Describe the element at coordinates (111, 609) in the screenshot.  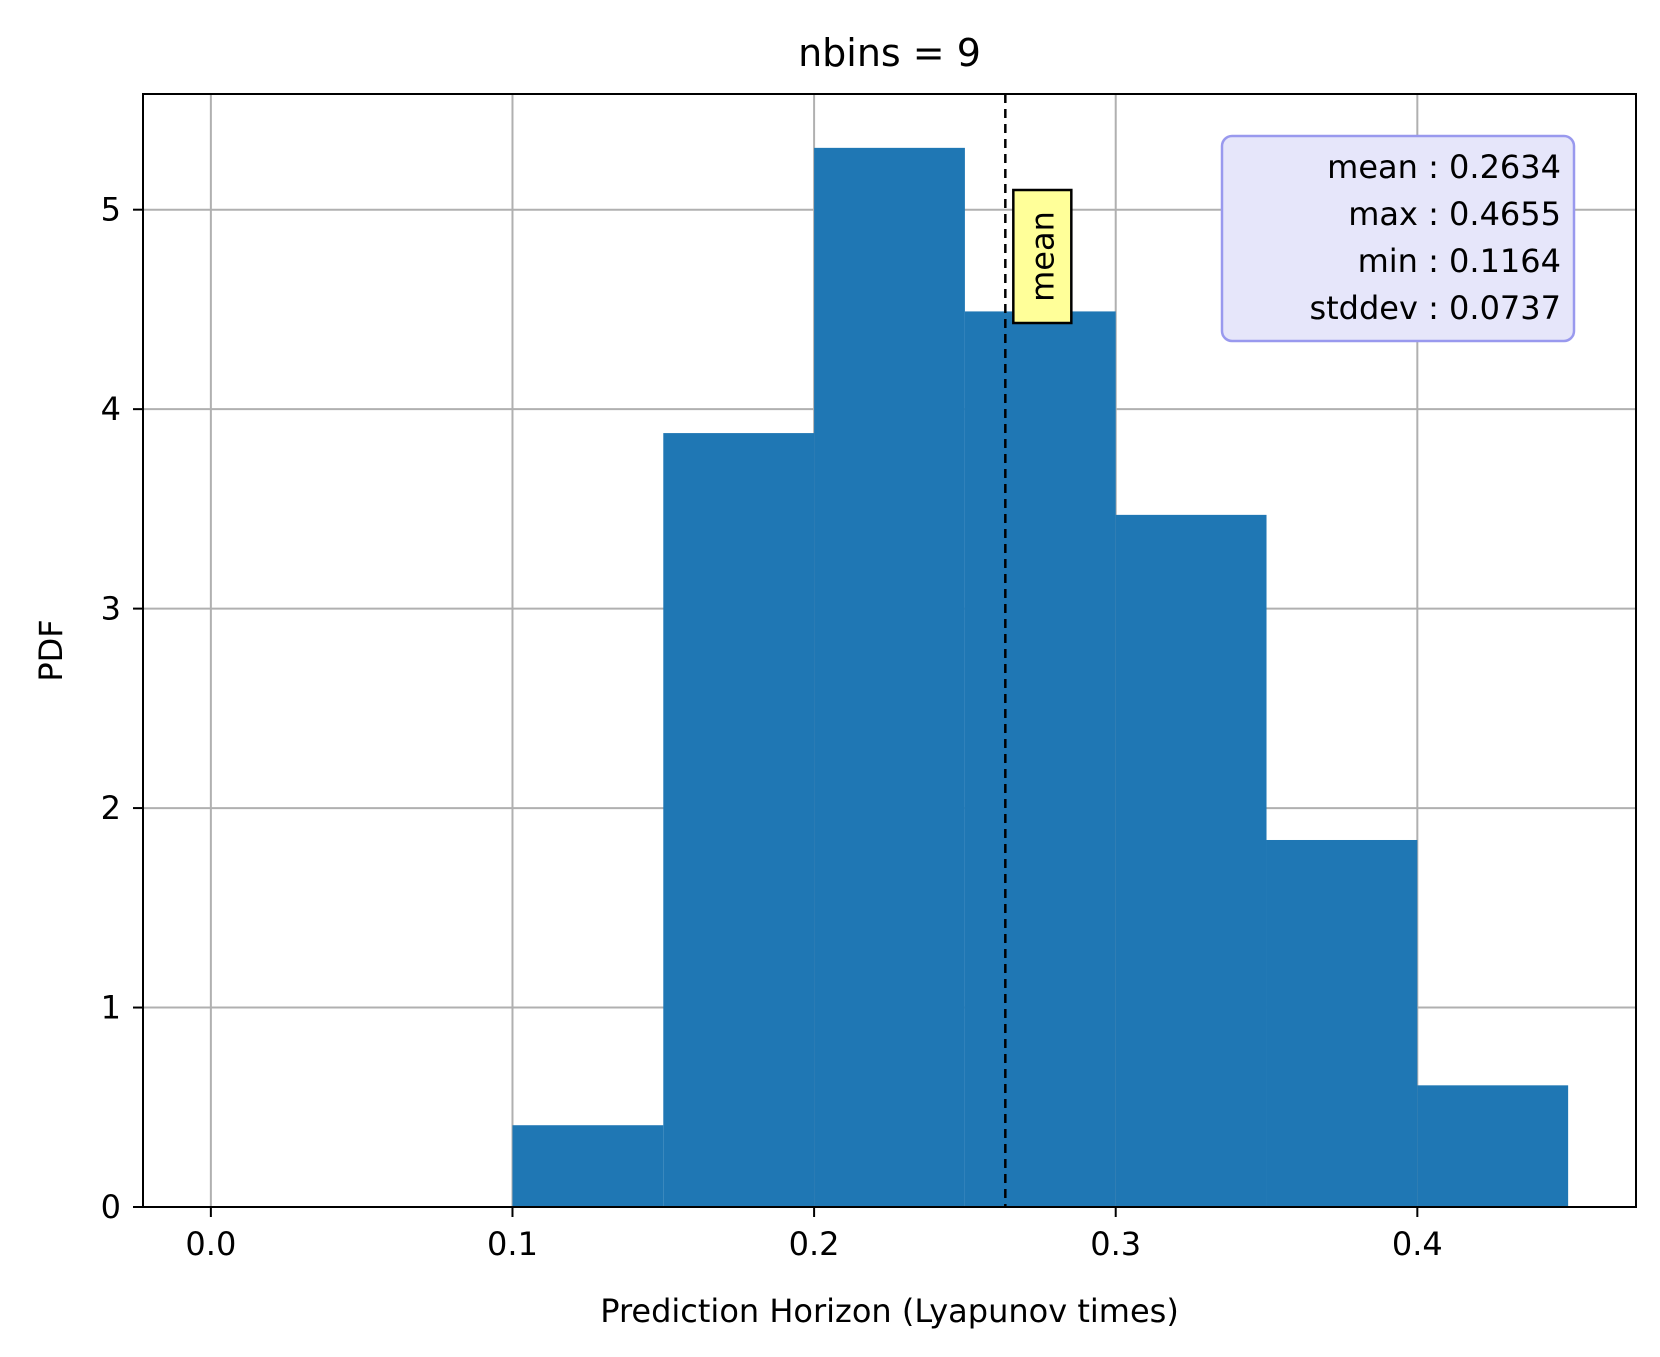
I see `y-tick-label: 3` at that location.